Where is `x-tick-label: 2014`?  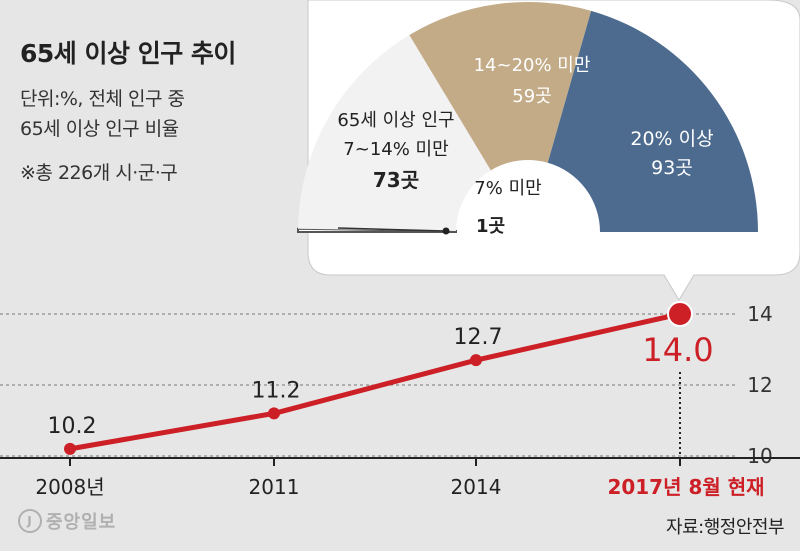
x-tick-label: 2014 is located at coordinates (476, 487).